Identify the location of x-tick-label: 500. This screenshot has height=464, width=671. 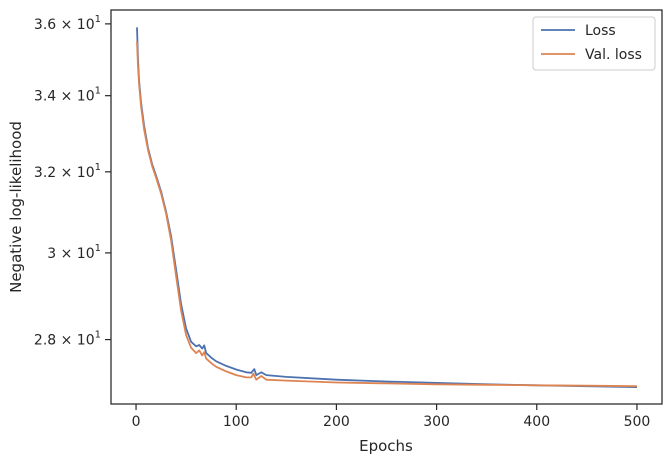
(637, 422).